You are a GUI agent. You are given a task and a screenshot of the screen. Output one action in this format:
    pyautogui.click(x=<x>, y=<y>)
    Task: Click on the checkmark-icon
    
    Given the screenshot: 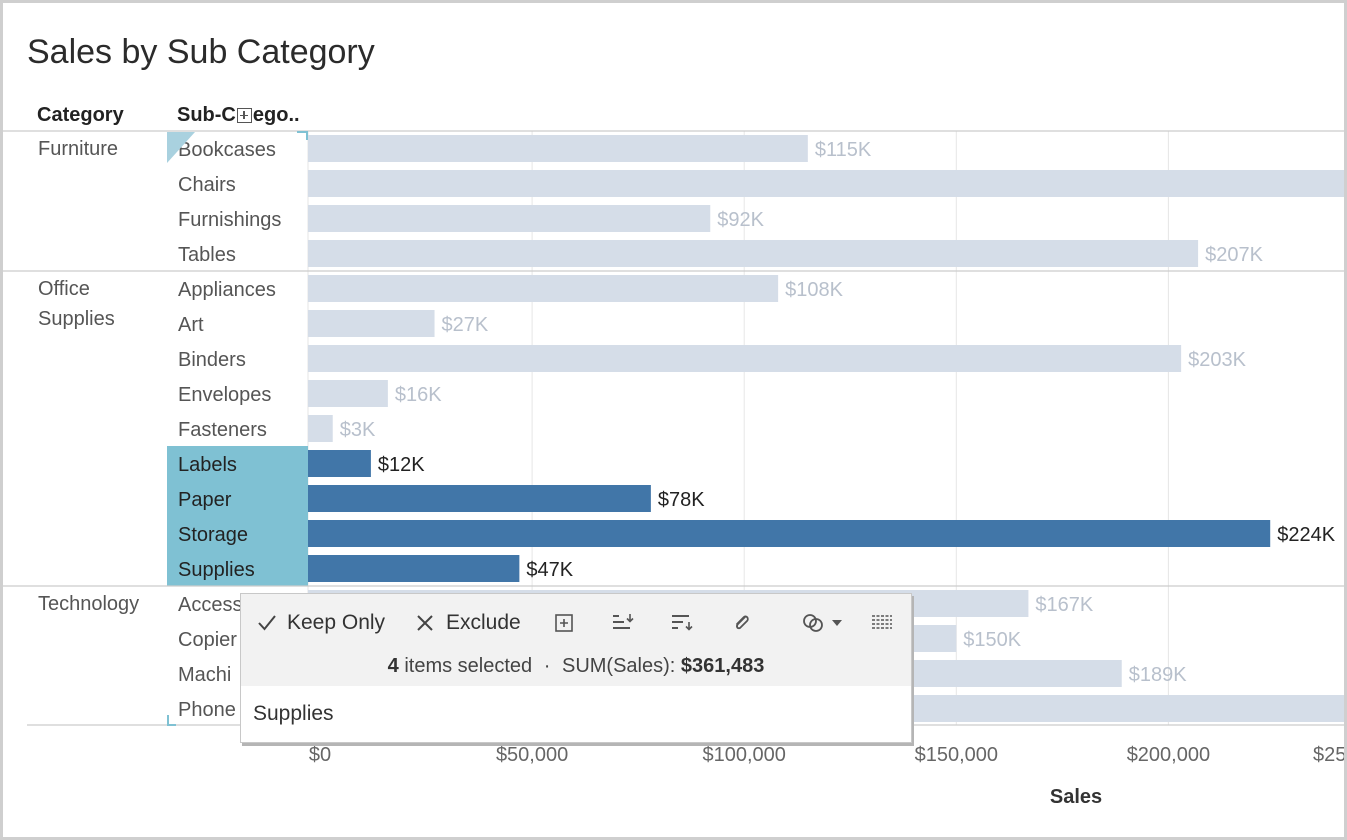 What is the action you would take?
    pyautogui.click(x=267, y=623)
    